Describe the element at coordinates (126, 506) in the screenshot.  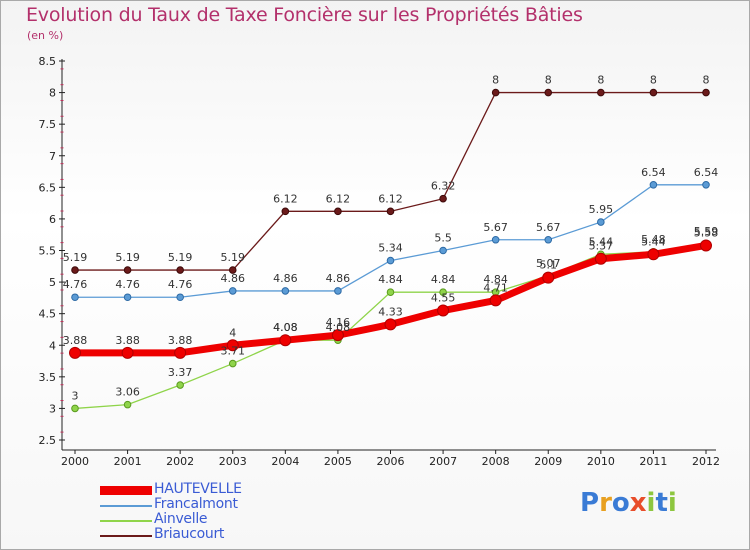
I see `legend-swatch-francalmont` at that location.